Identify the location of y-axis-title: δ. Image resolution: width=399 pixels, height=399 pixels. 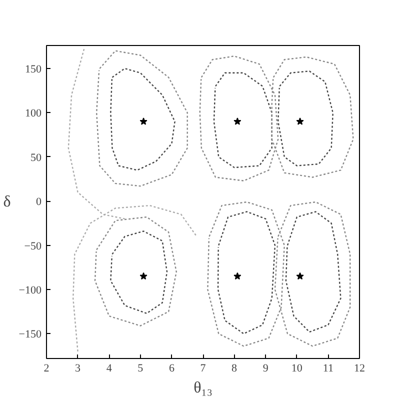
(7, 202).